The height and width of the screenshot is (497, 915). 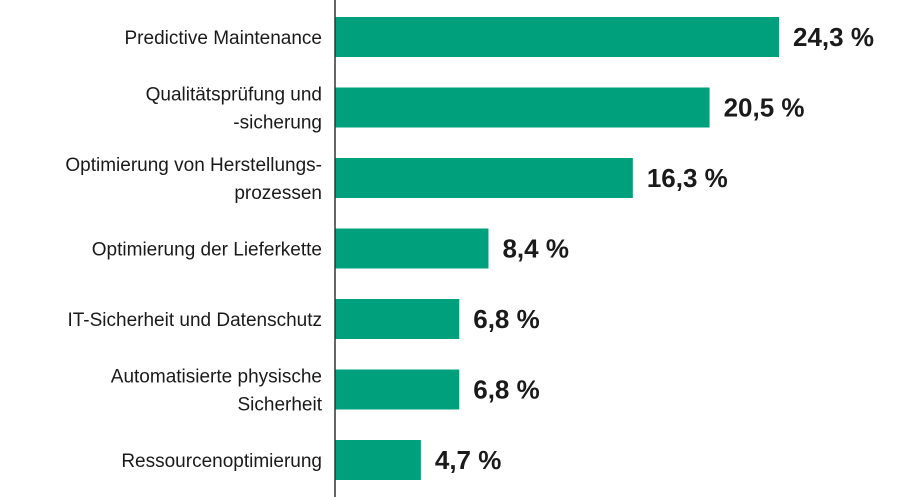 What do you see at coordinates (280, 405) in the screenshot?
I see `category-label-5-line-1: Sicherheit` at bounding box center [280, 405].